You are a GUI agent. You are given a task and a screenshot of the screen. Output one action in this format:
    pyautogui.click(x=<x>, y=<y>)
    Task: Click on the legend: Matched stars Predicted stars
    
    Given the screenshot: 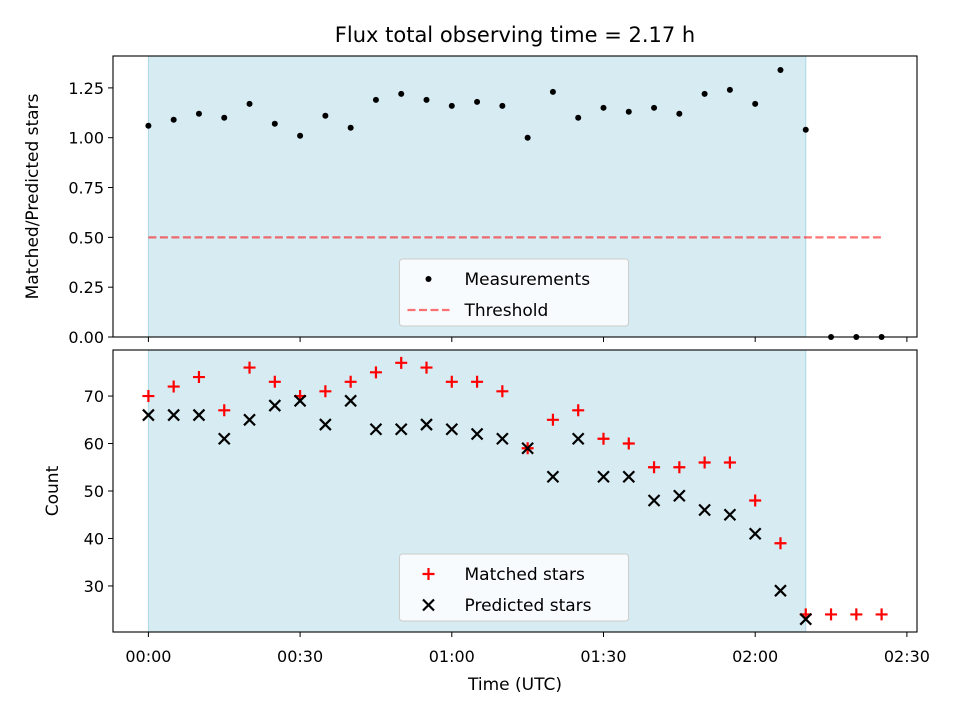 What is the action you would take?
    pyautogui.click(x=514, y=587)
    